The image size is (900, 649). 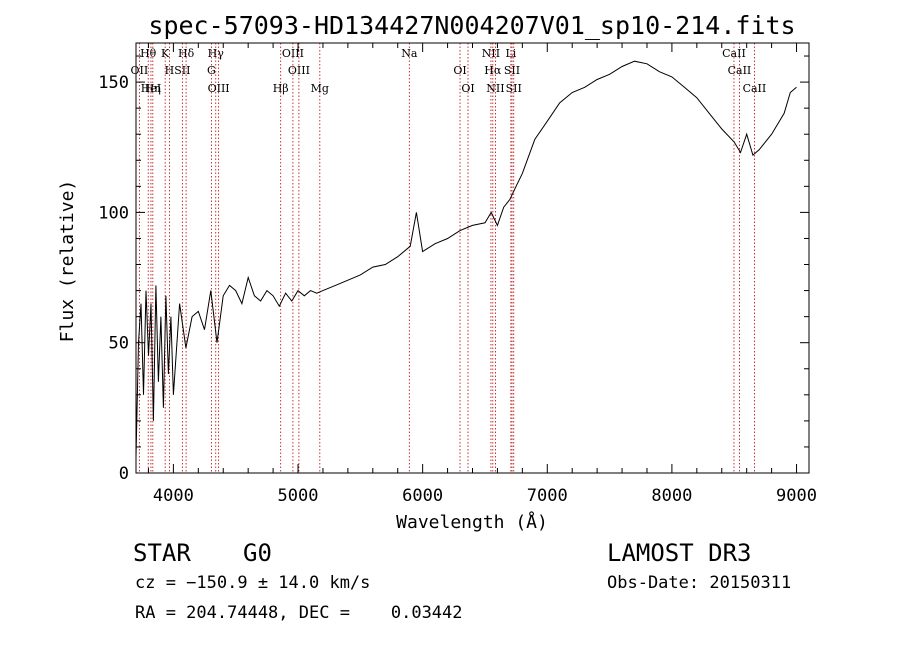 What do you see at coordinates (119, 344) in the screenshot?
I see `y-tick-label: 50` at bounding box center [119, 344].